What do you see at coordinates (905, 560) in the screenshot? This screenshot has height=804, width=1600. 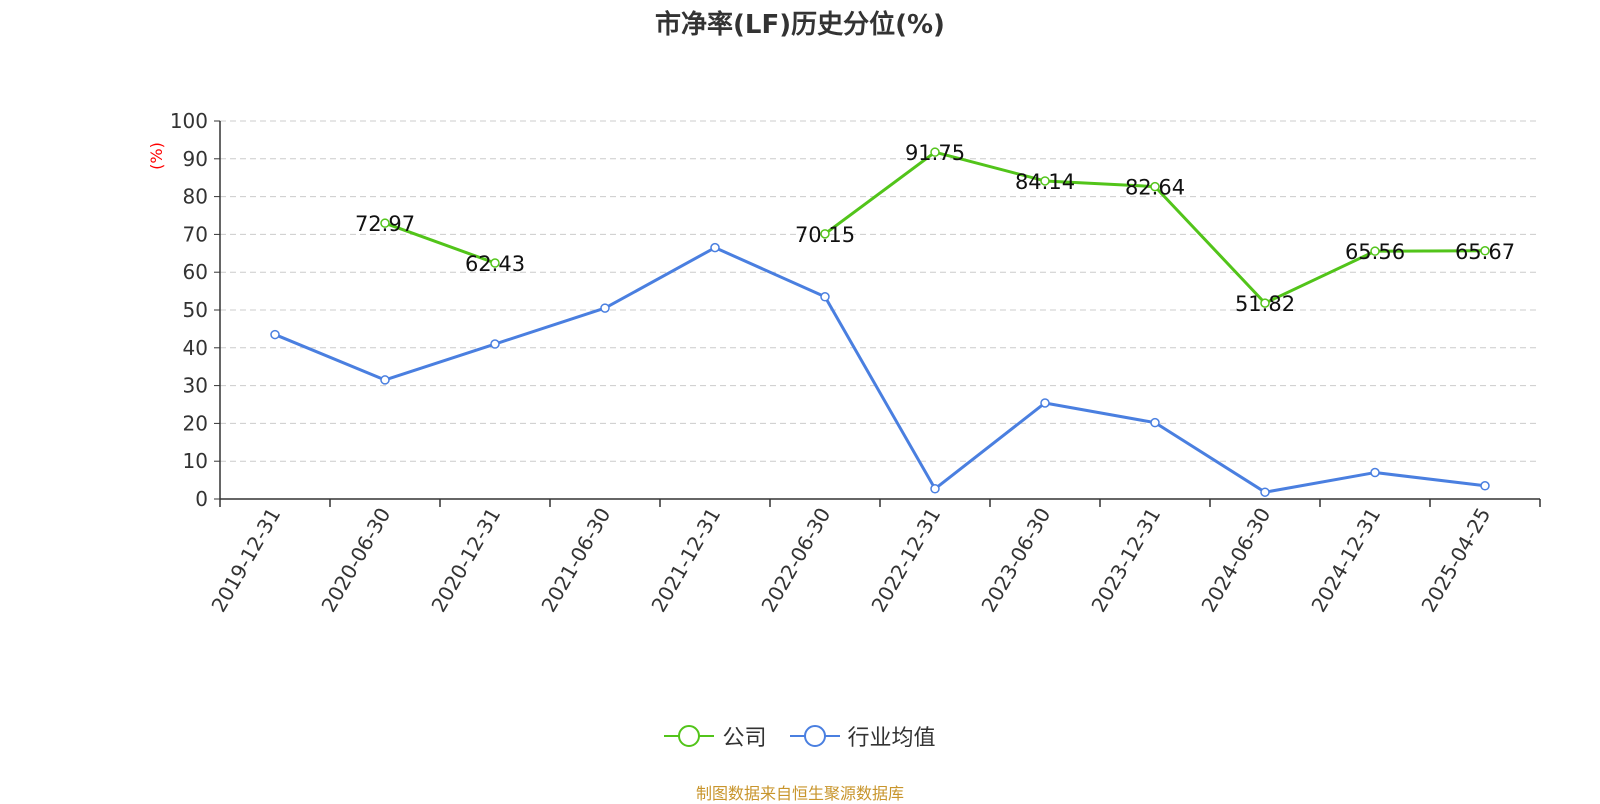 I see `x-tick-label: 2022-12-31` at bounding box center [905, 560].